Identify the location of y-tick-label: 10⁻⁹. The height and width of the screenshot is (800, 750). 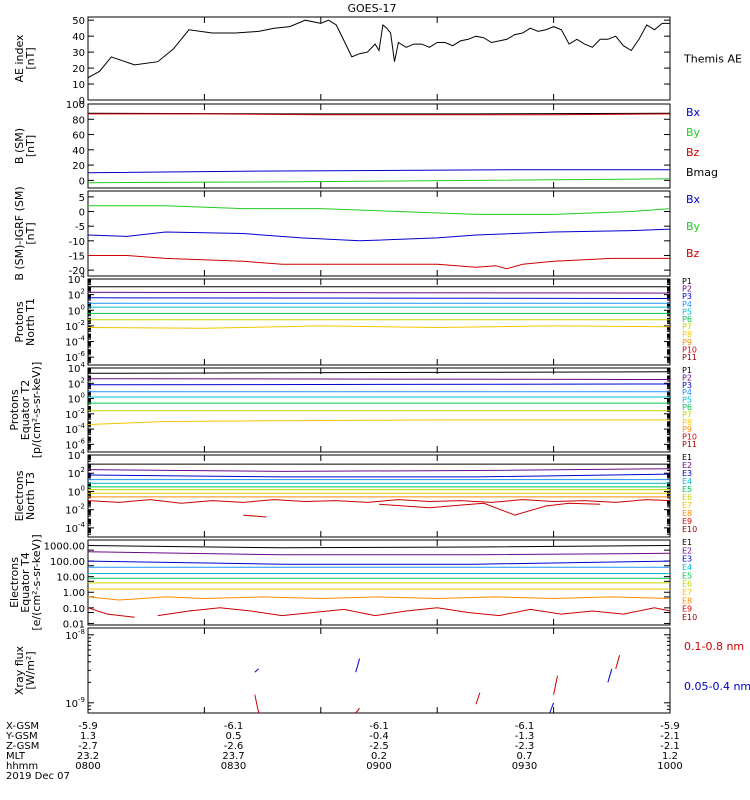
(75, 703).